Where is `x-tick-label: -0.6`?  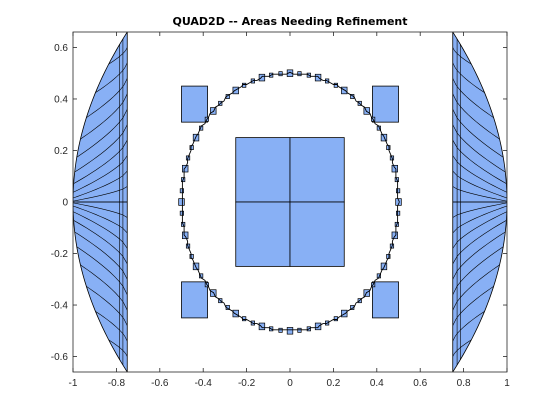 x-tick-label: -0.6 is located at coordinates (160, 383).